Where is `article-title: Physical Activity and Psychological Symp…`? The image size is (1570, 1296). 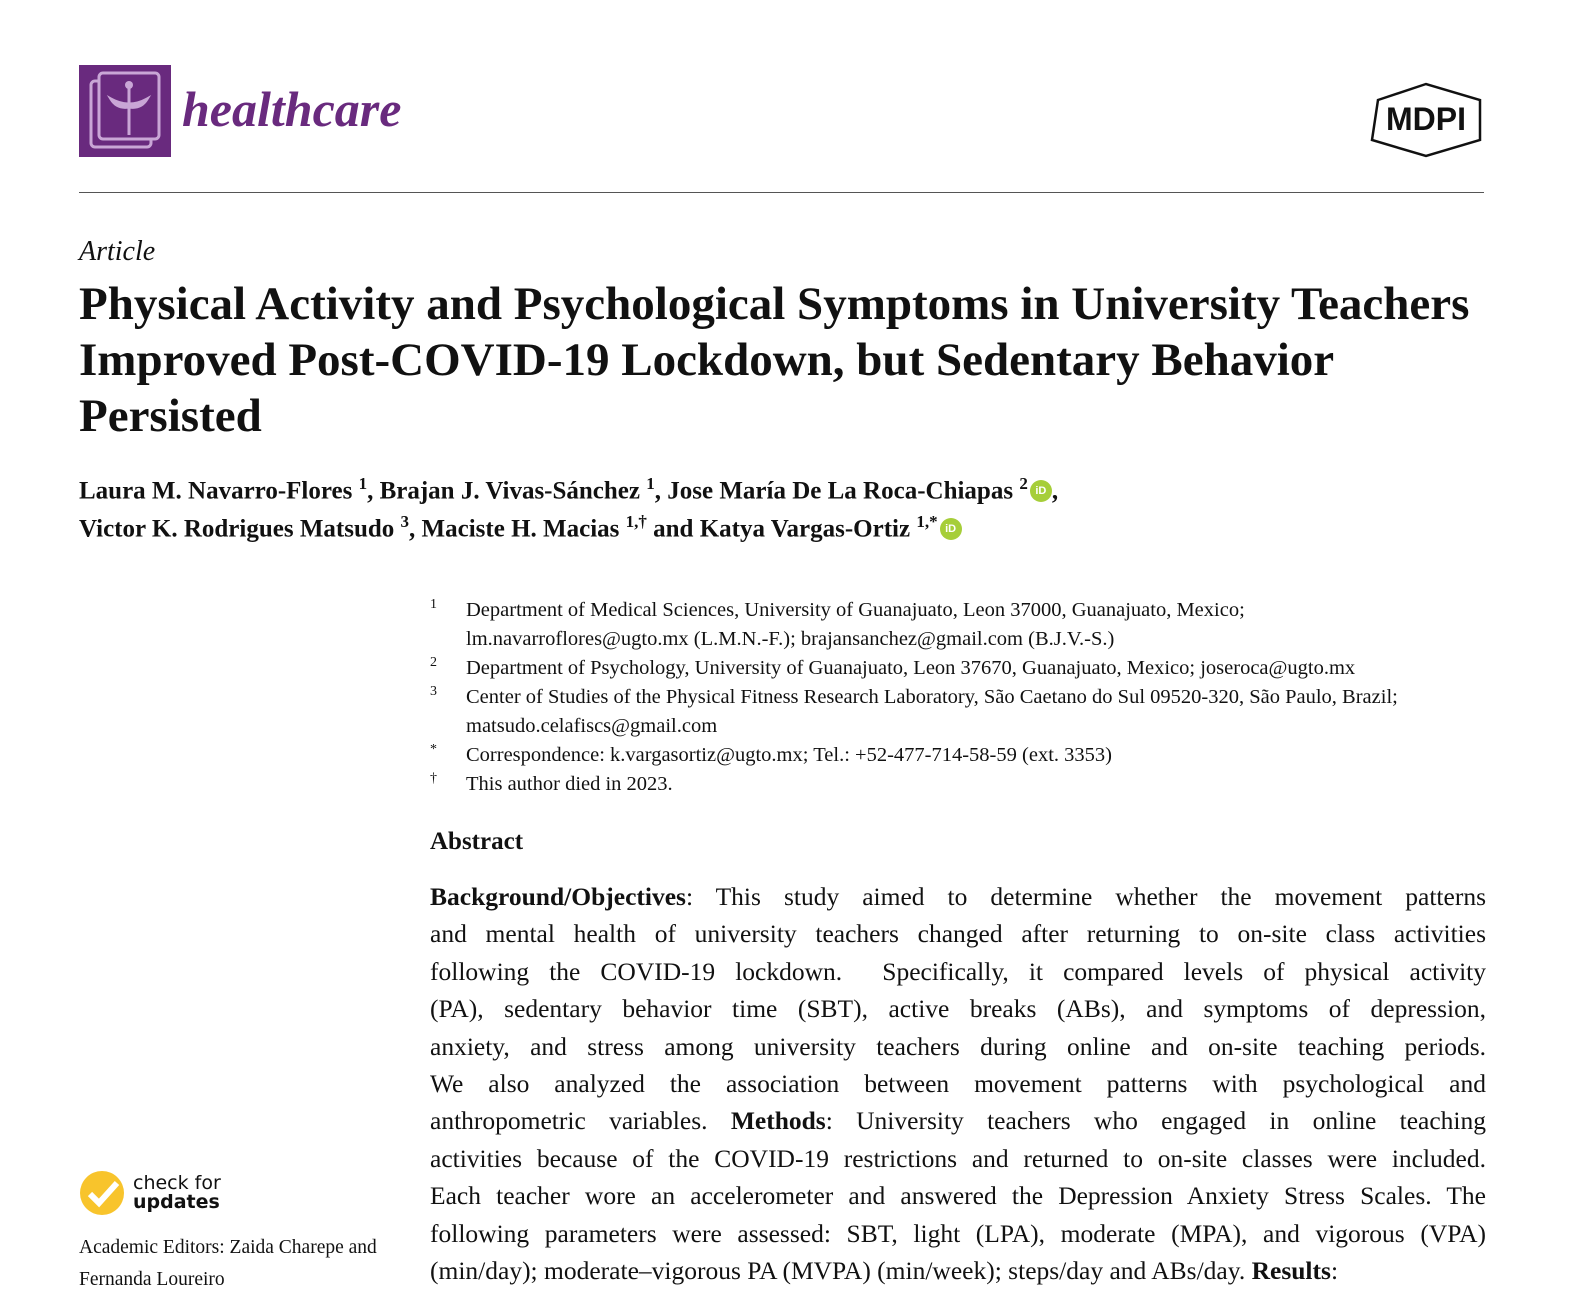 article-title: Physical Activity and Psychological Symp… is located at coordinates (774, 360).